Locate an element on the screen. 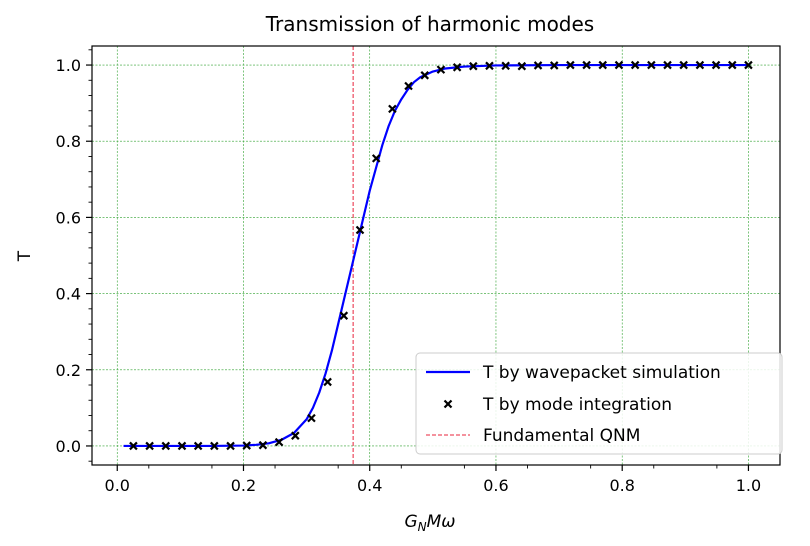 This screenshot has height=546, width=810. x-axis-label-sub: N is located at coordinates (422, 527).